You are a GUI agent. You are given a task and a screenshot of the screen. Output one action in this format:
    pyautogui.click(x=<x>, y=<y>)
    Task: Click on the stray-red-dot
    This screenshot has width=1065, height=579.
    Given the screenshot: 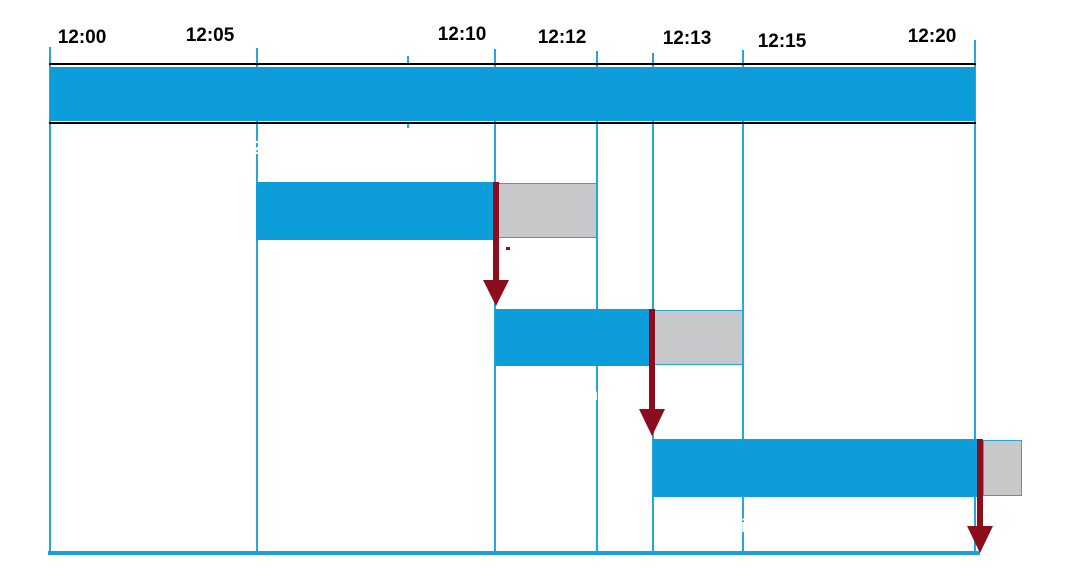 What is the action you would take?
    pyautogui.click(x=508, y=248)
    